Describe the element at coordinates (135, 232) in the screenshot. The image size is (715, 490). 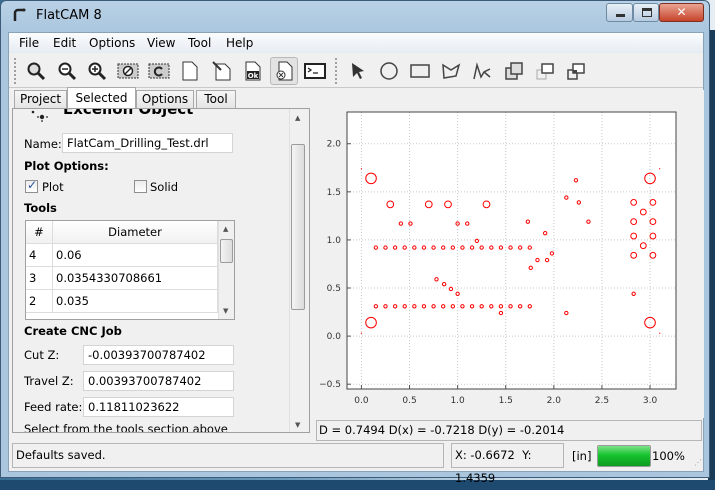
I see `tools-header-diameter: Diameter` at that location.